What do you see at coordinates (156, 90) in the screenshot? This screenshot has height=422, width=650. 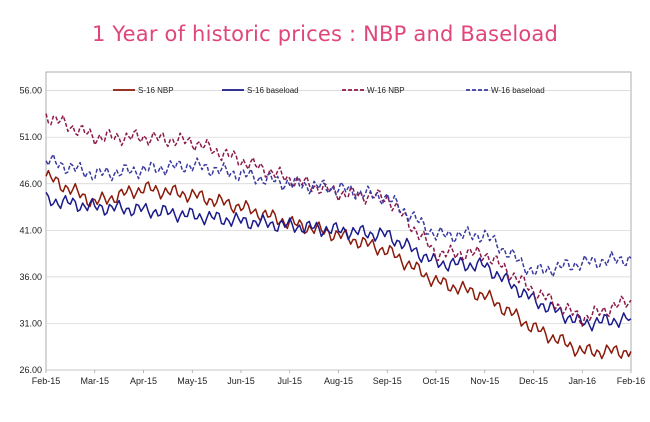 I see `legend-label: S-16 NBP` at bounding box center [156, 90].